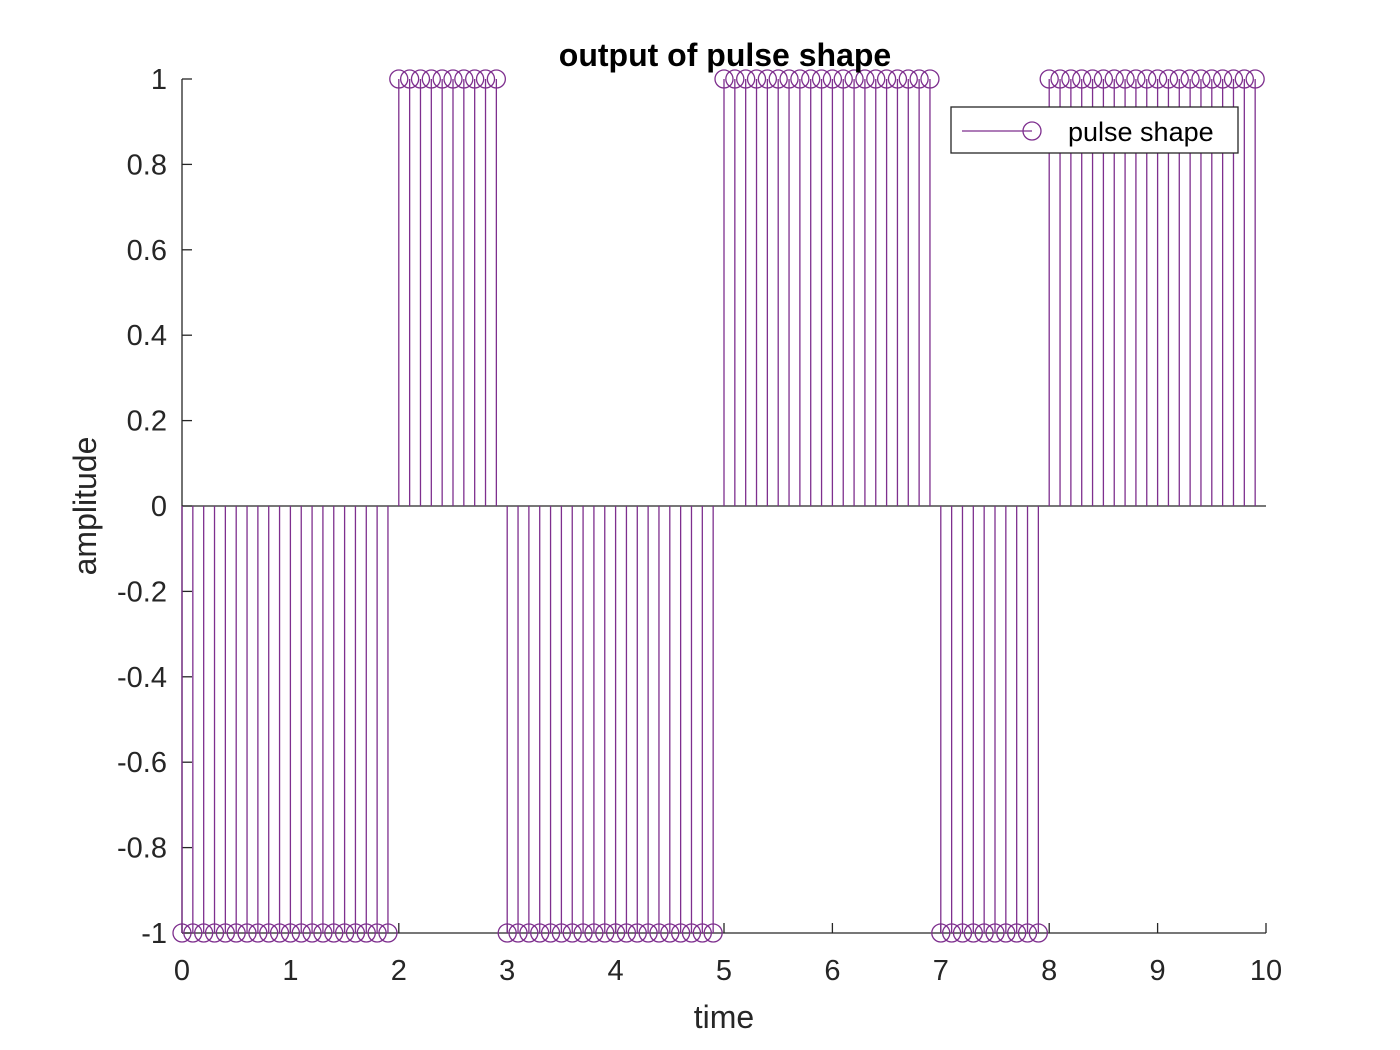 This screenshot has width=1400, height=1050. I want to click on y-tick-label: -0.6, so click(142, 763).